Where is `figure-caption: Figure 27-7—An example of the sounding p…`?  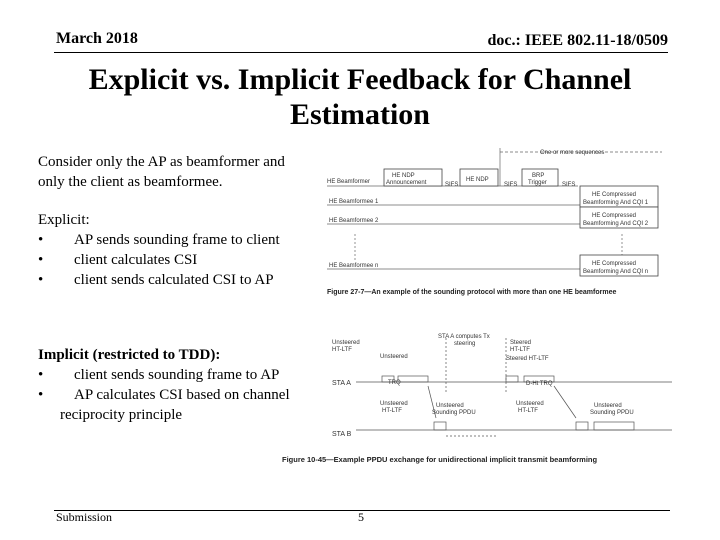
figure-caption: Figure 27-7—An example of the sounding p… is located at coordinates (471, 292).